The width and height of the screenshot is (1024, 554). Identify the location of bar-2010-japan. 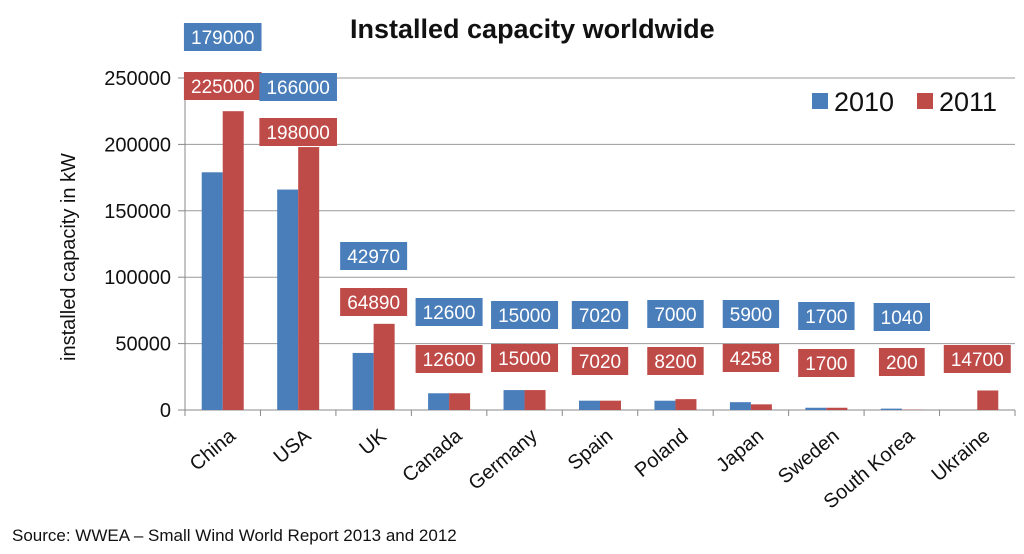
(740, 406).